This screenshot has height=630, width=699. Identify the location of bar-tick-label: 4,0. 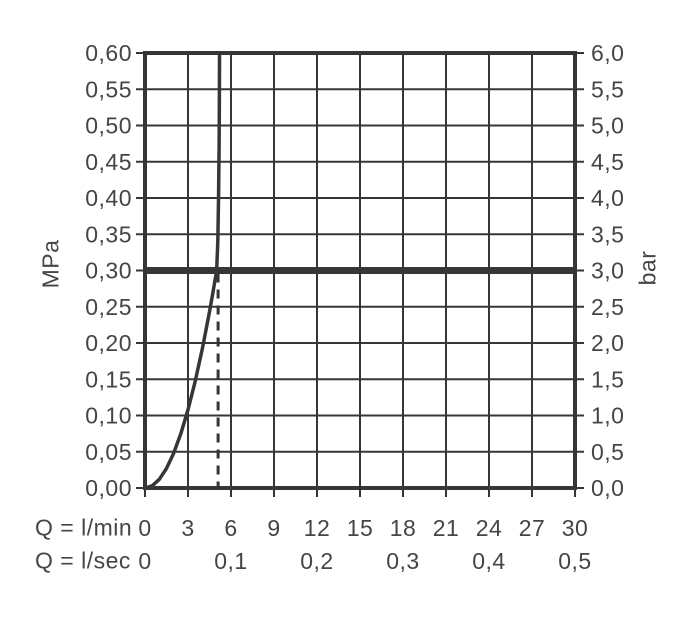
(607, 198).